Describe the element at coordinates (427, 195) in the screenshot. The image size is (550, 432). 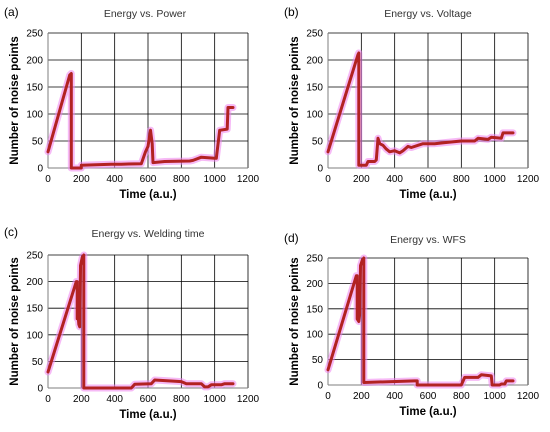
I see `panel-b-x-axis-label: Time (a.u.)` at that location.